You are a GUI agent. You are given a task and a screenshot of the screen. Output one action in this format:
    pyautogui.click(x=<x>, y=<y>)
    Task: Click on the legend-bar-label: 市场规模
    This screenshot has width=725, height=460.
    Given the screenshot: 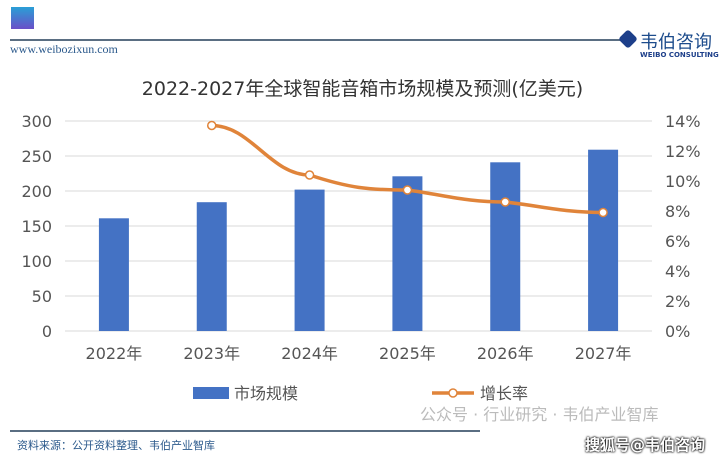 What is the action you would take?
    pyautogui.click(x=266, y=393)
    